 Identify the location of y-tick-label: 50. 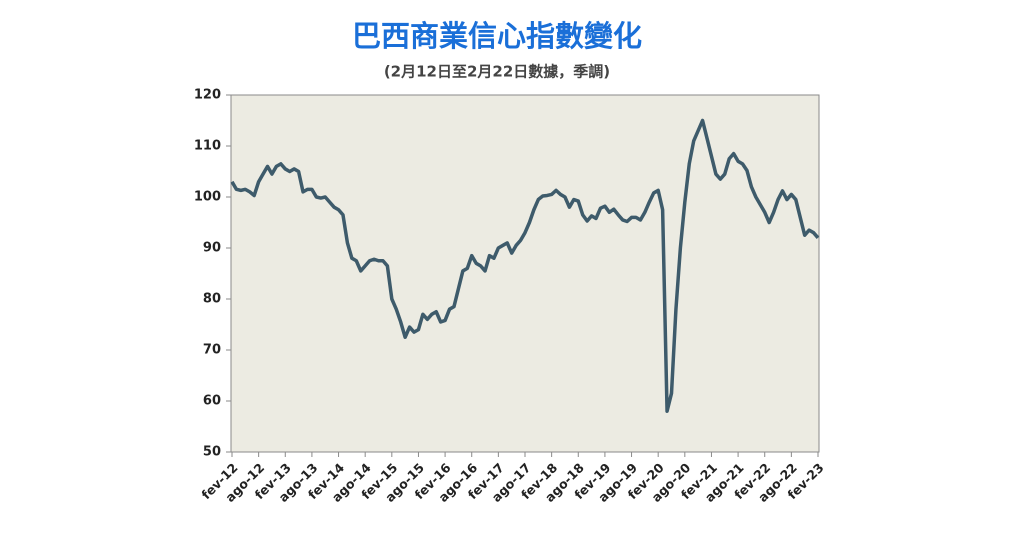
(212, 452).